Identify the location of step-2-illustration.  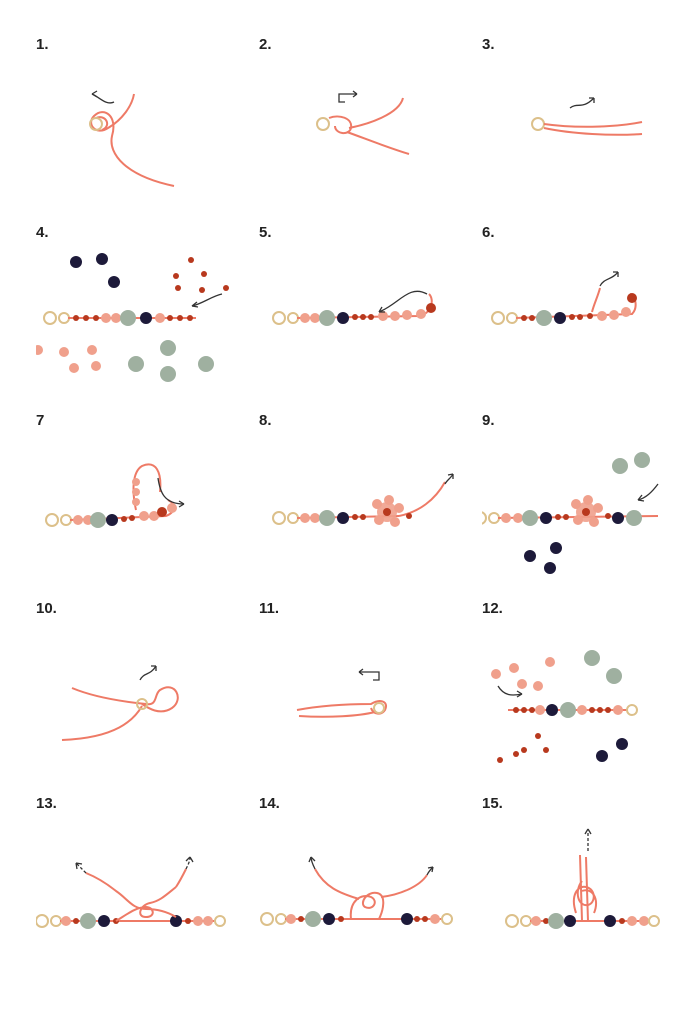
(363, 122).